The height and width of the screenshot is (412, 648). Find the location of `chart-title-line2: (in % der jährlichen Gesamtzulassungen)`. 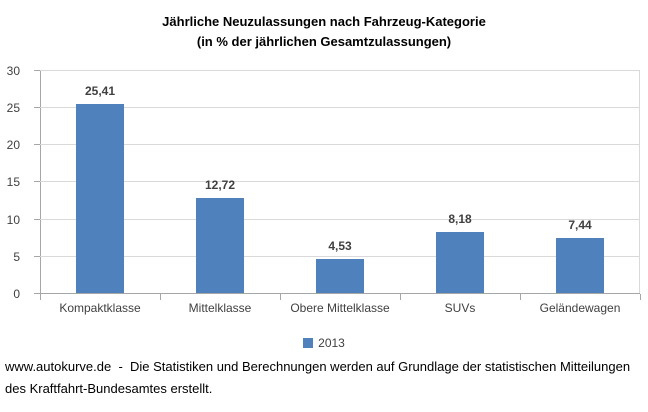

chart-title-line2: (in % der jährlichen Gesamtzulassungen) is located at coordinates (324, 41).